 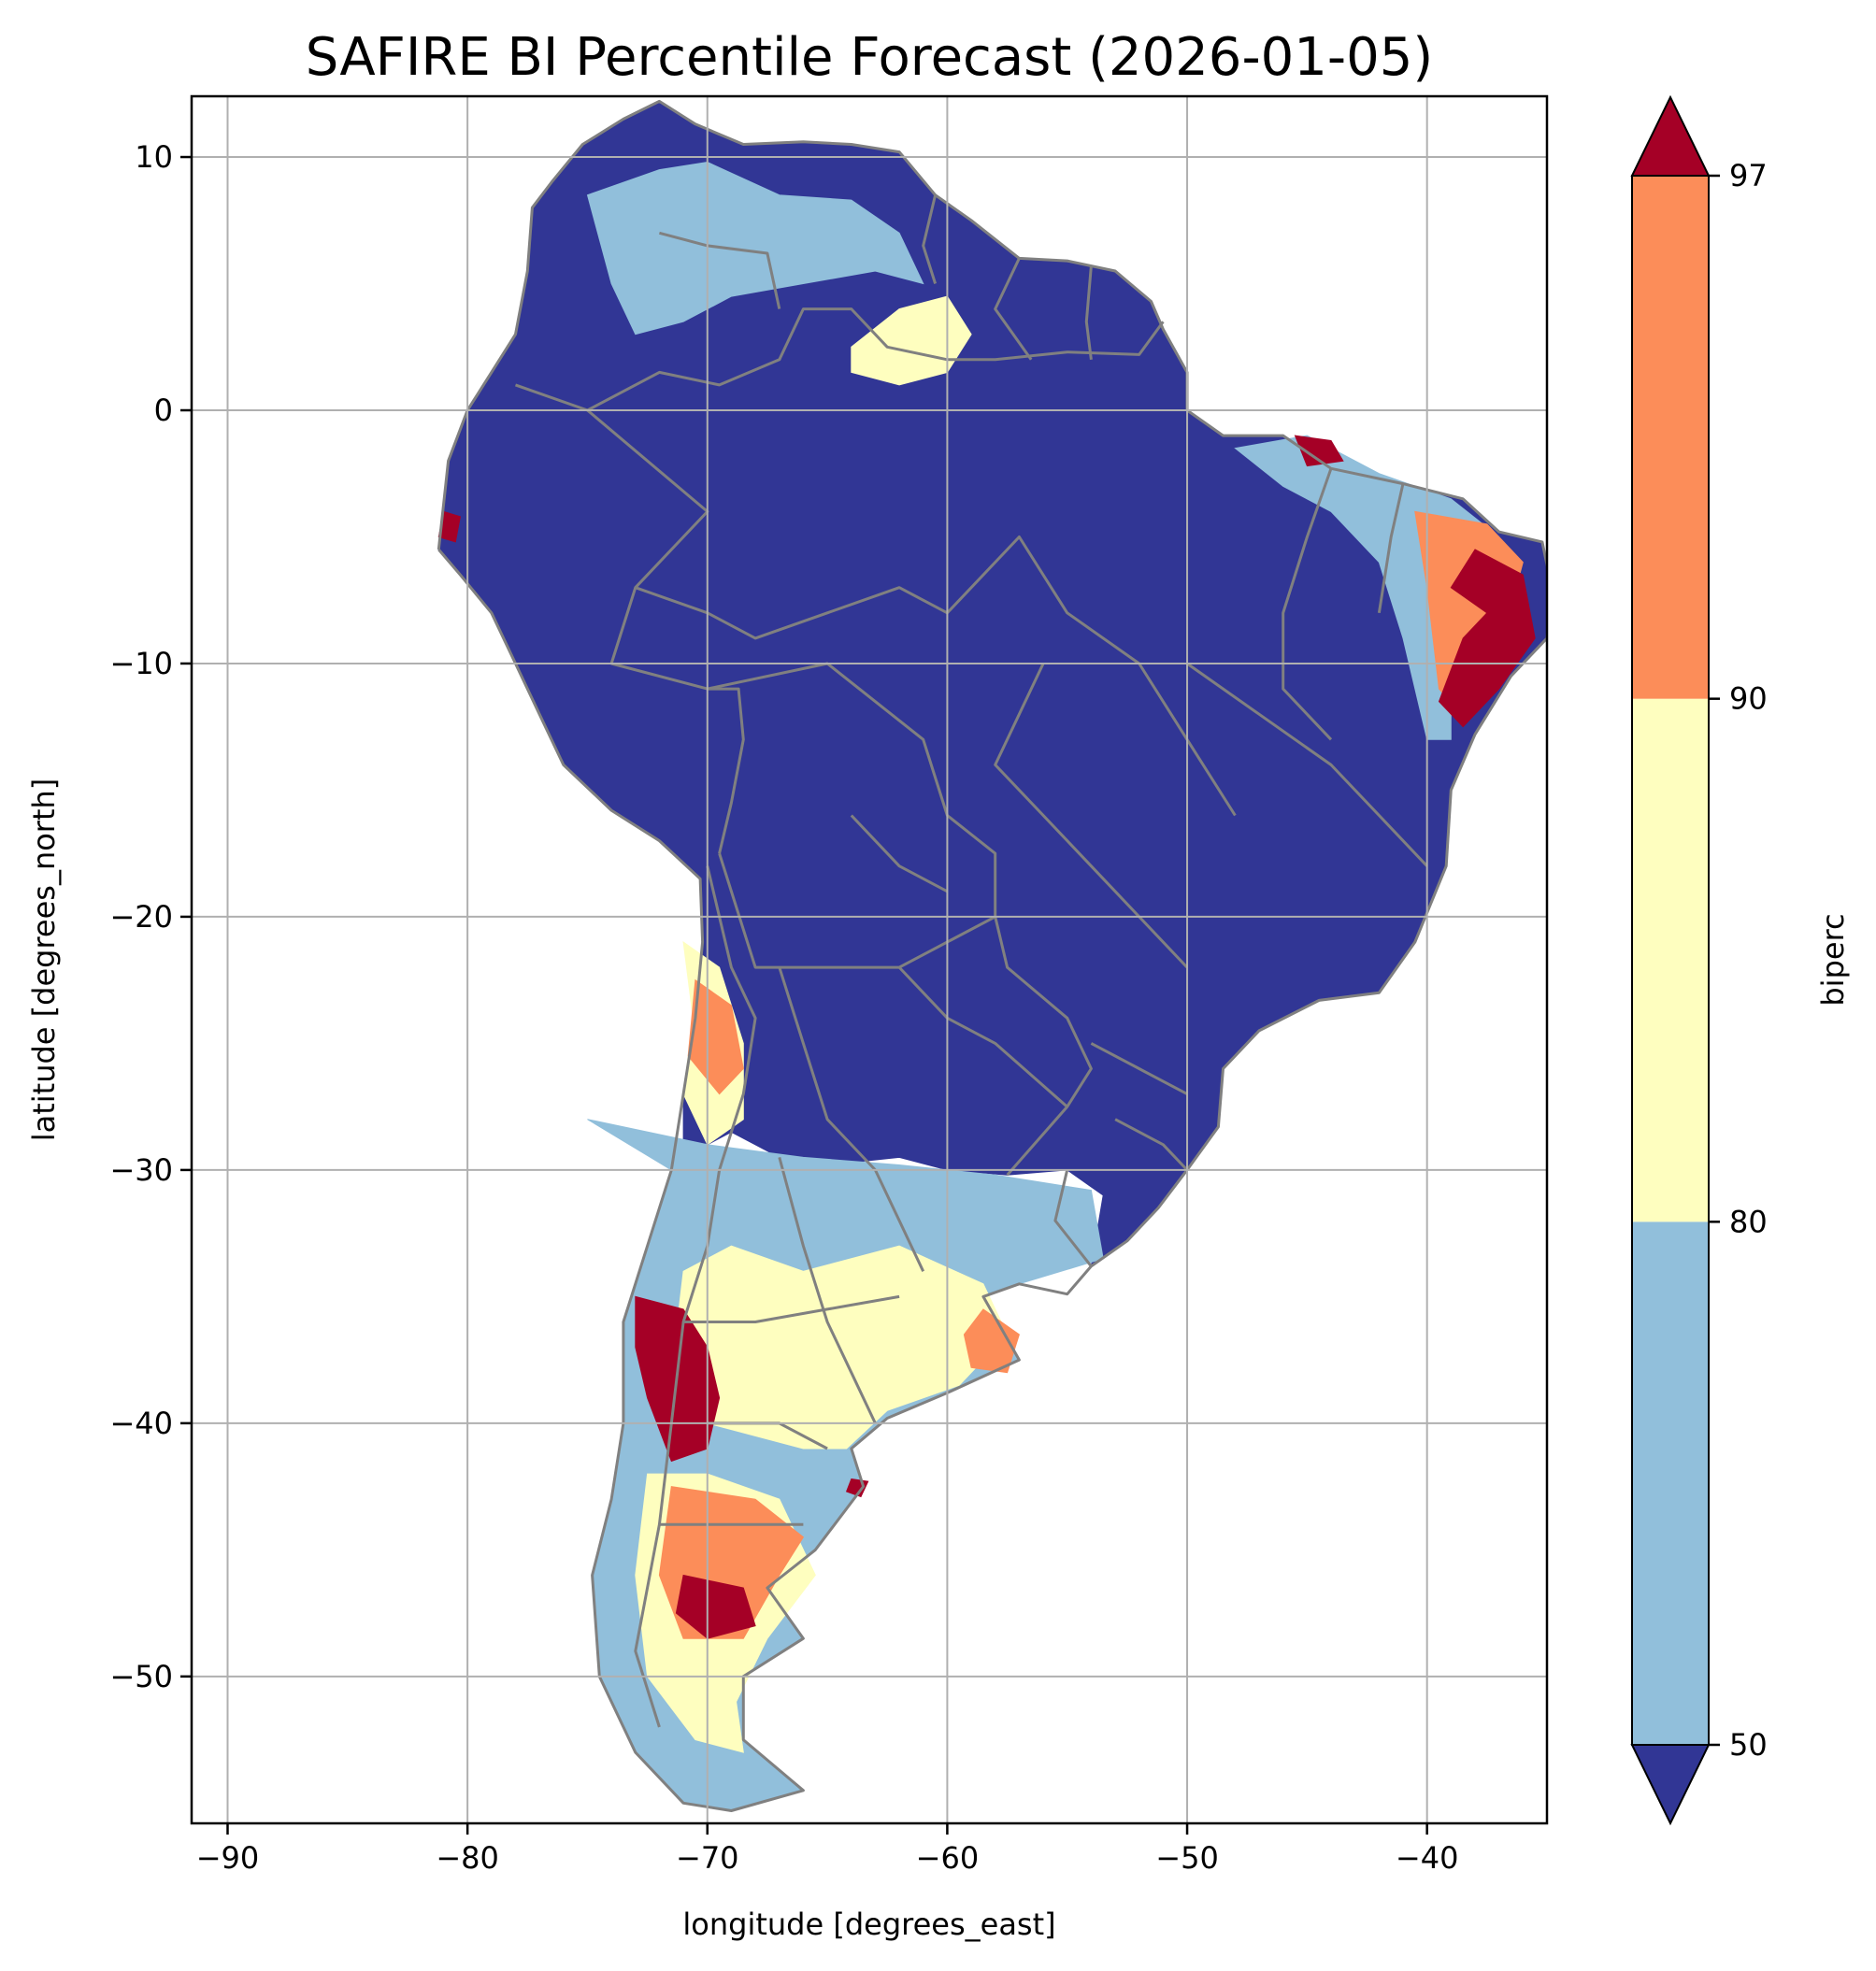 I want to click on y-tick-label: 0, so click(x=163, y=411).